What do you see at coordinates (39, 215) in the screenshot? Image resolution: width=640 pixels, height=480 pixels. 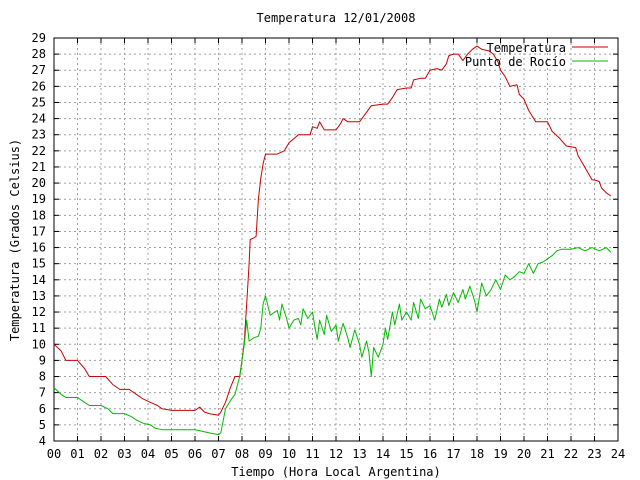 I see `y-tick-label: 18` at bounding box center [39, 215].